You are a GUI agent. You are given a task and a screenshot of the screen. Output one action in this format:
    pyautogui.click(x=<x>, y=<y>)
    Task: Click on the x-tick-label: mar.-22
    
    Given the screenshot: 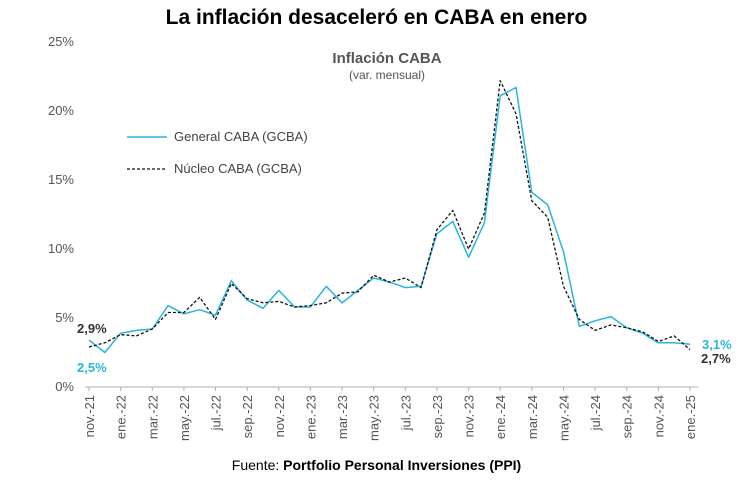 What is the action you would take?
    pyautogui.click(x=152, y=417)
    